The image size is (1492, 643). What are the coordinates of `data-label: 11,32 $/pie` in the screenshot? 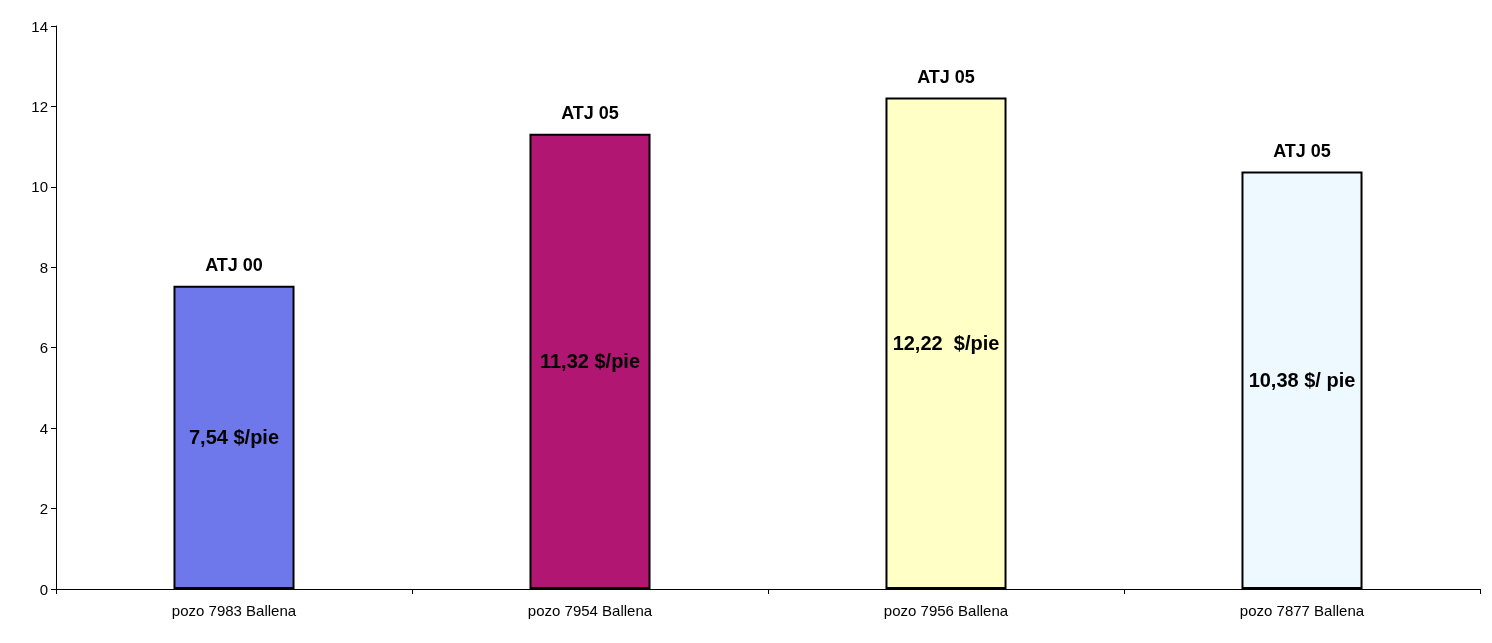 It's located at (590, 361).